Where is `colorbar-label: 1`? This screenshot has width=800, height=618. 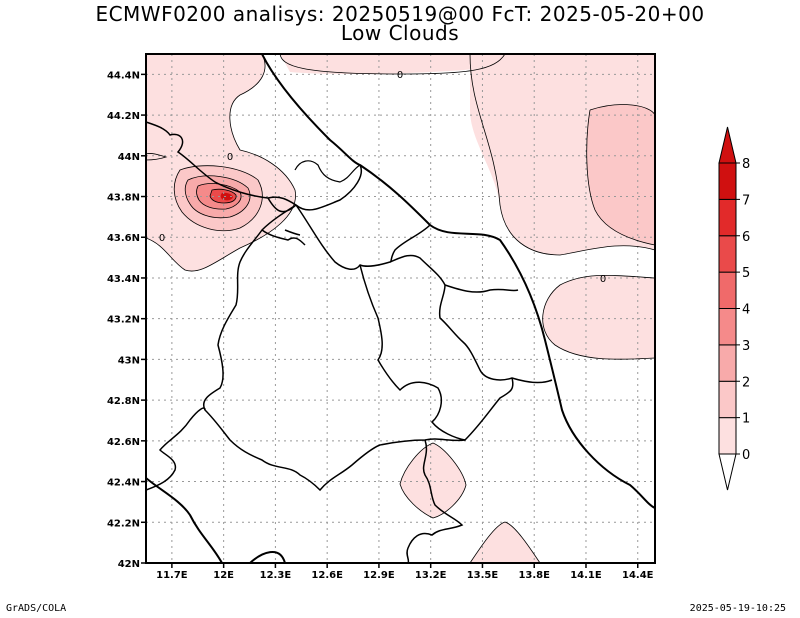 colorbar-label: 1 is located at coordinates (746, 419).